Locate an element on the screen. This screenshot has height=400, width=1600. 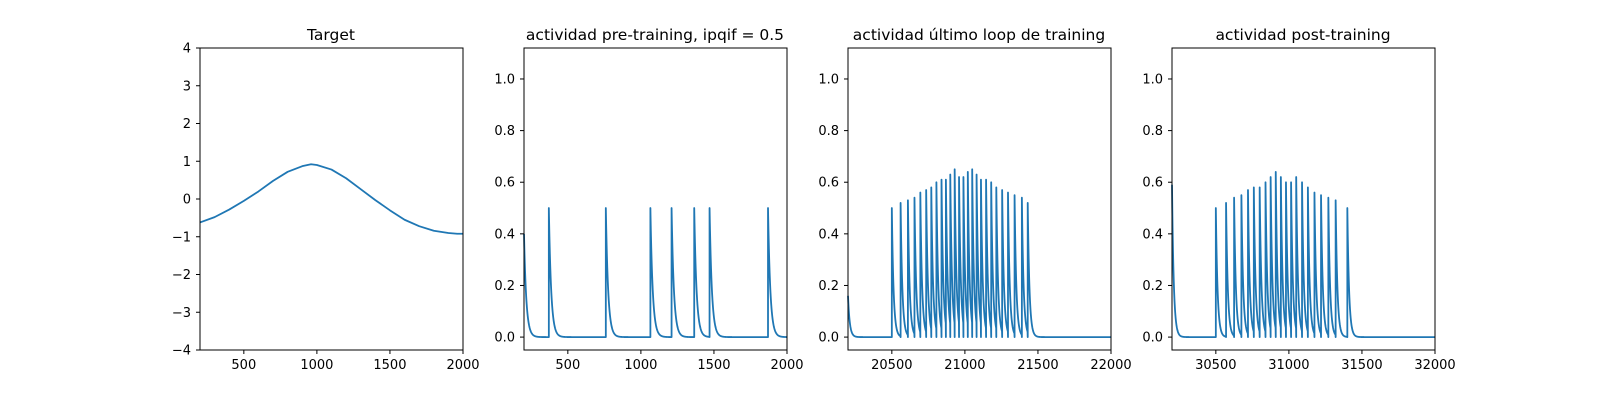
y-tick-label: 0 is located at coordinates (187, 200).